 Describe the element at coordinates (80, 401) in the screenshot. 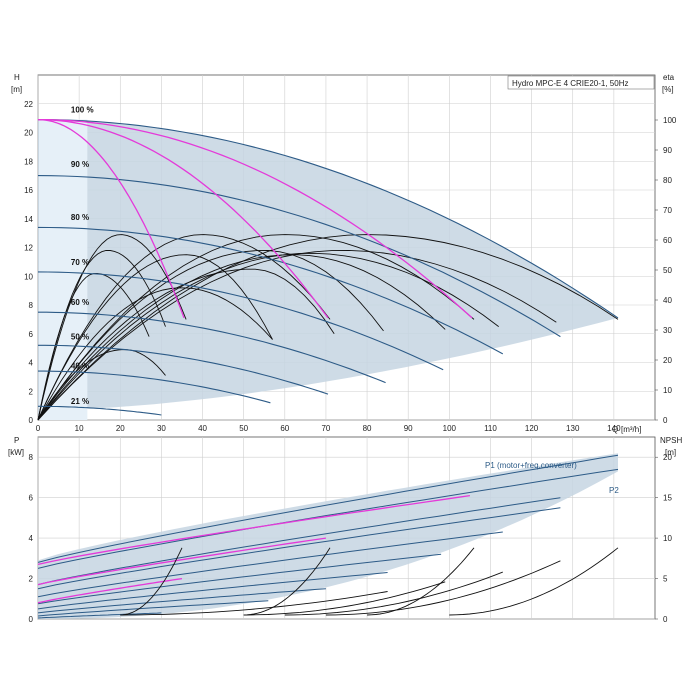

I see `speed-label: 21 %` at that location.